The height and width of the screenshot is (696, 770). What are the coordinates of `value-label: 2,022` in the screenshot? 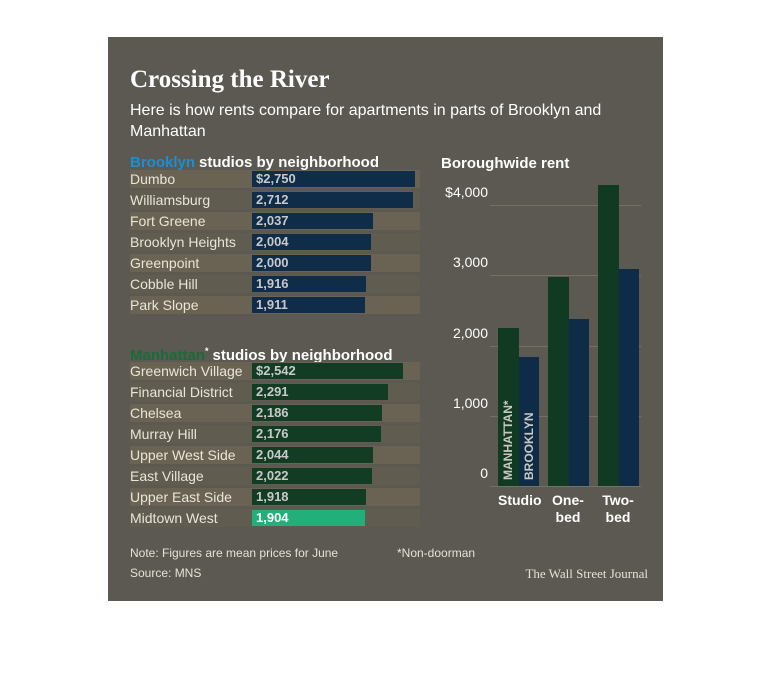 It's located at (272, 475).